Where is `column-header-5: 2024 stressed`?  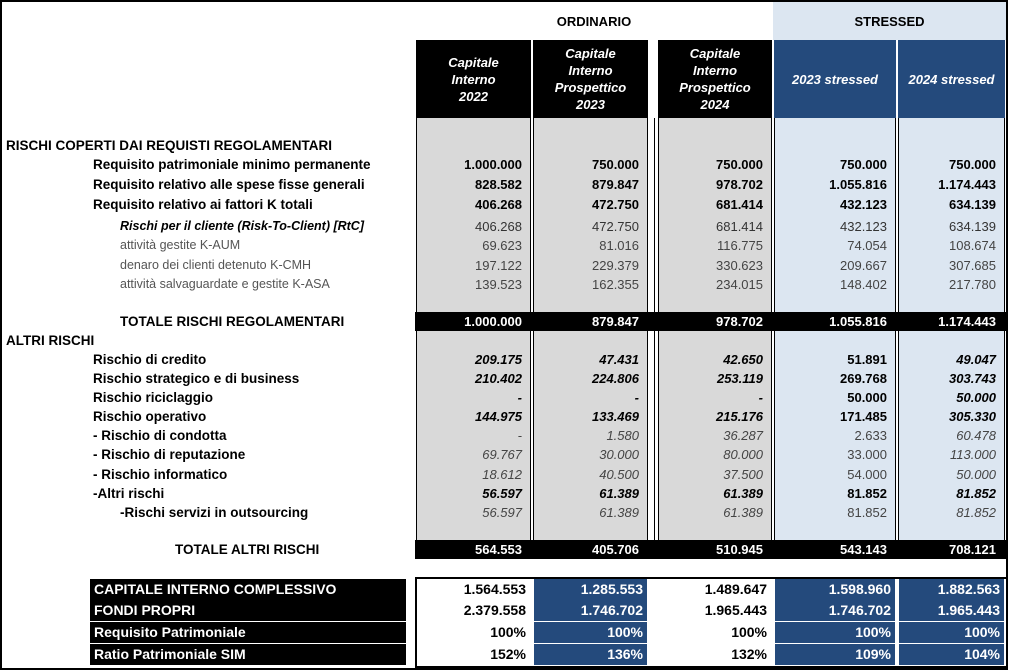 column-header-5: 2024 stressed is located at coordinates (951, 79).